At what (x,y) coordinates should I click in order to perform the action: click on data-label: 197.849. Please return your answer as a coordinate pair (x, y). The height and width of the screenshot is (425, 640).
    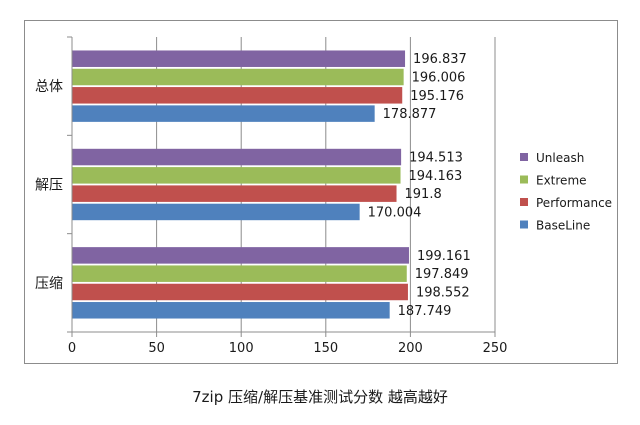
    Looking at the image, I should click on (442, 274).